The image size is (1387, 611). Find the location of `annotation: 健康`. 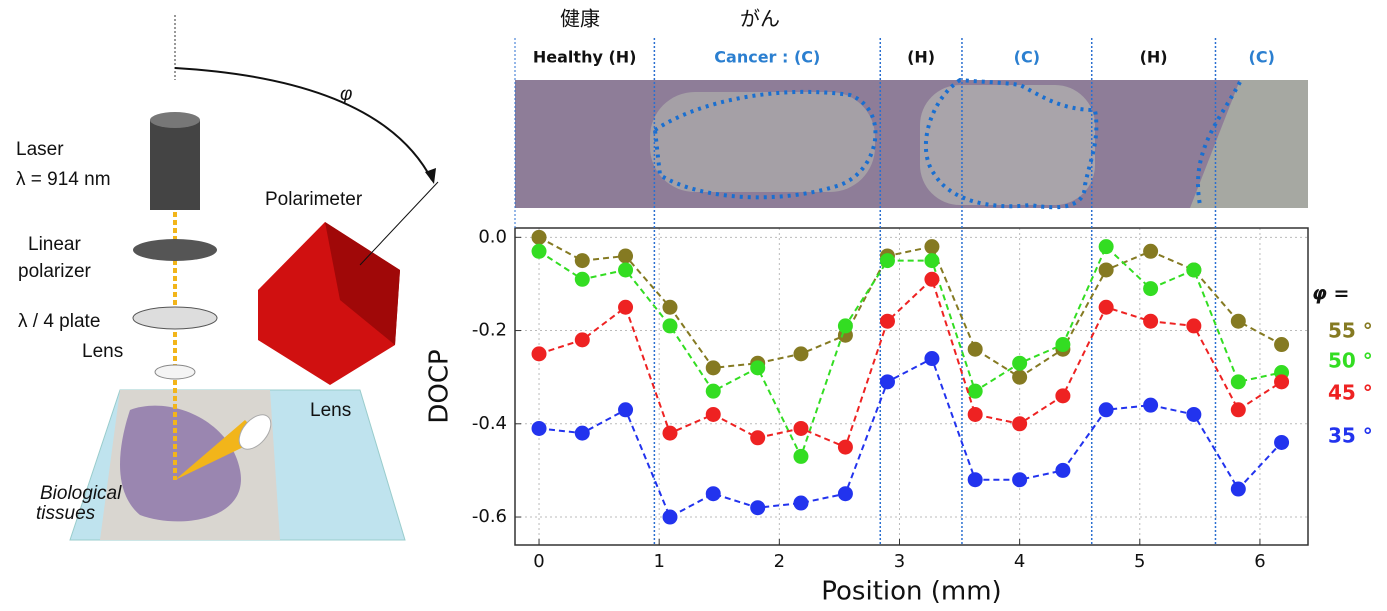

annotation: 健康 is located at coordinates (580, 19).